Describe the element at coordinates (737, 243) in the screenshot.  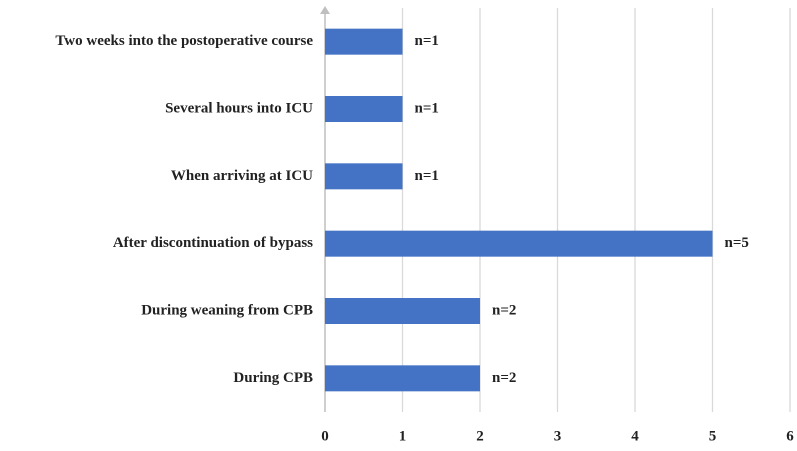
I see `data-label: n=5` at that location.